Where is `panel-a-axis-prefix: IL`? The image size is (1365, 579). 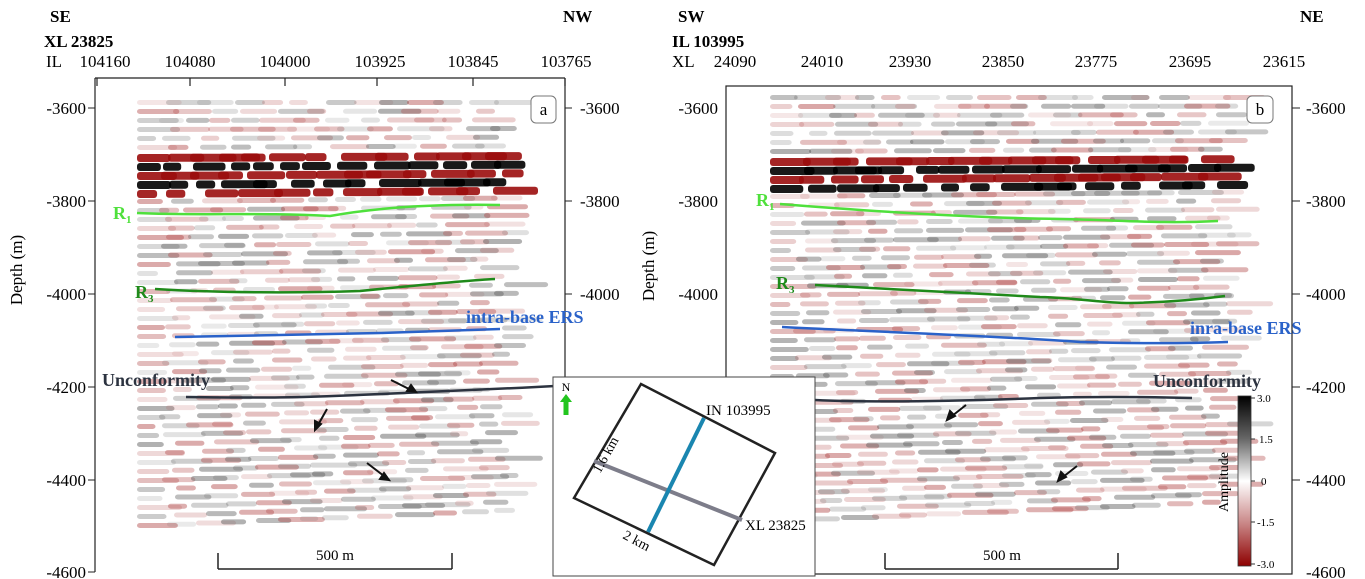
panel-a-axis-prefix: IL is located at coordinates (54, 61).